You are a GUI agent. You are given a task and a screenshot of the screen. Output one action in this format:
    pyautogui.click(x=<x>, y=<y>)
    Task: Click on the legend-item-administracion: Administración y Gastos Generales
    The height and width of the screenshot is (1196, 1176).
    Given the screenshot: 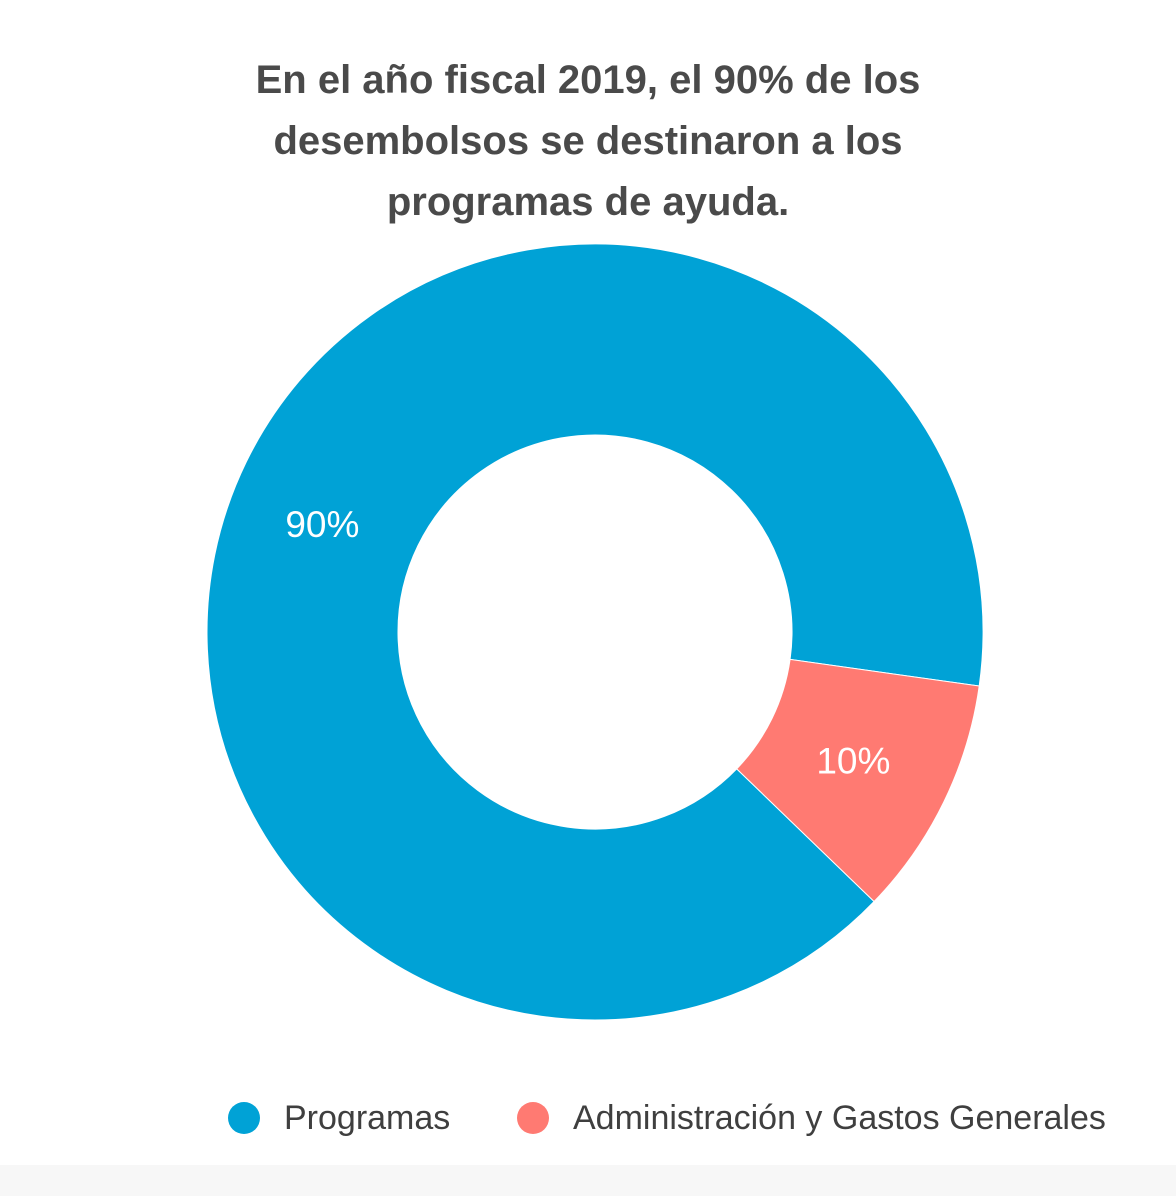 What is the action you would take?
    pyautogui.click(x=811, y=1118)
    